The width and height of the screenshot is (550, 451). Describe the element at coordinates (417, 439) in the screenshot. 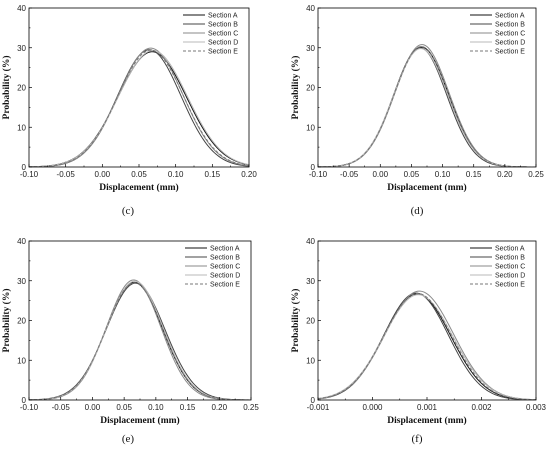

I see `panel-caption: (f)` at that location.